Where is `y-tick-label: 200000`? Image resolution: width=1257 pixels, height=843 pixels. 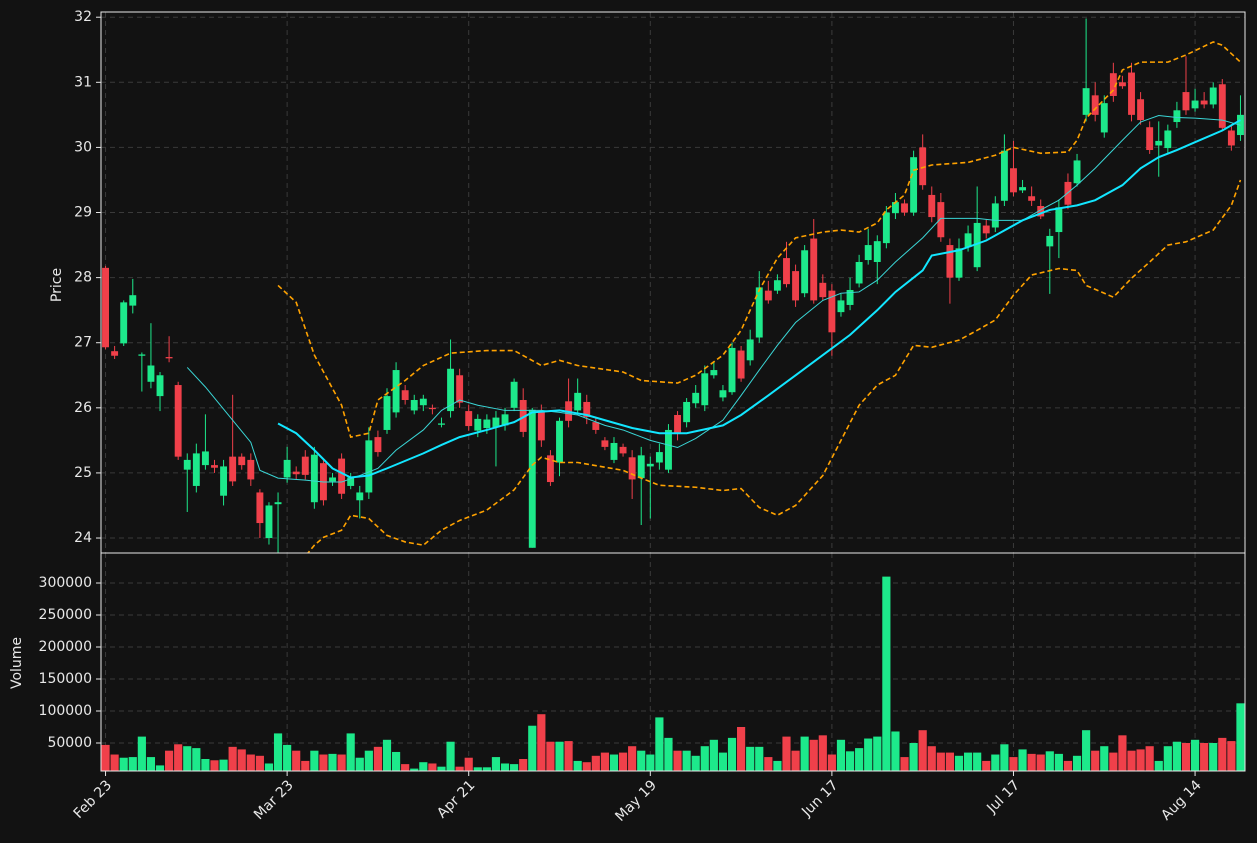
y-tick-label: 200000 is located at coordinates (65, 647).